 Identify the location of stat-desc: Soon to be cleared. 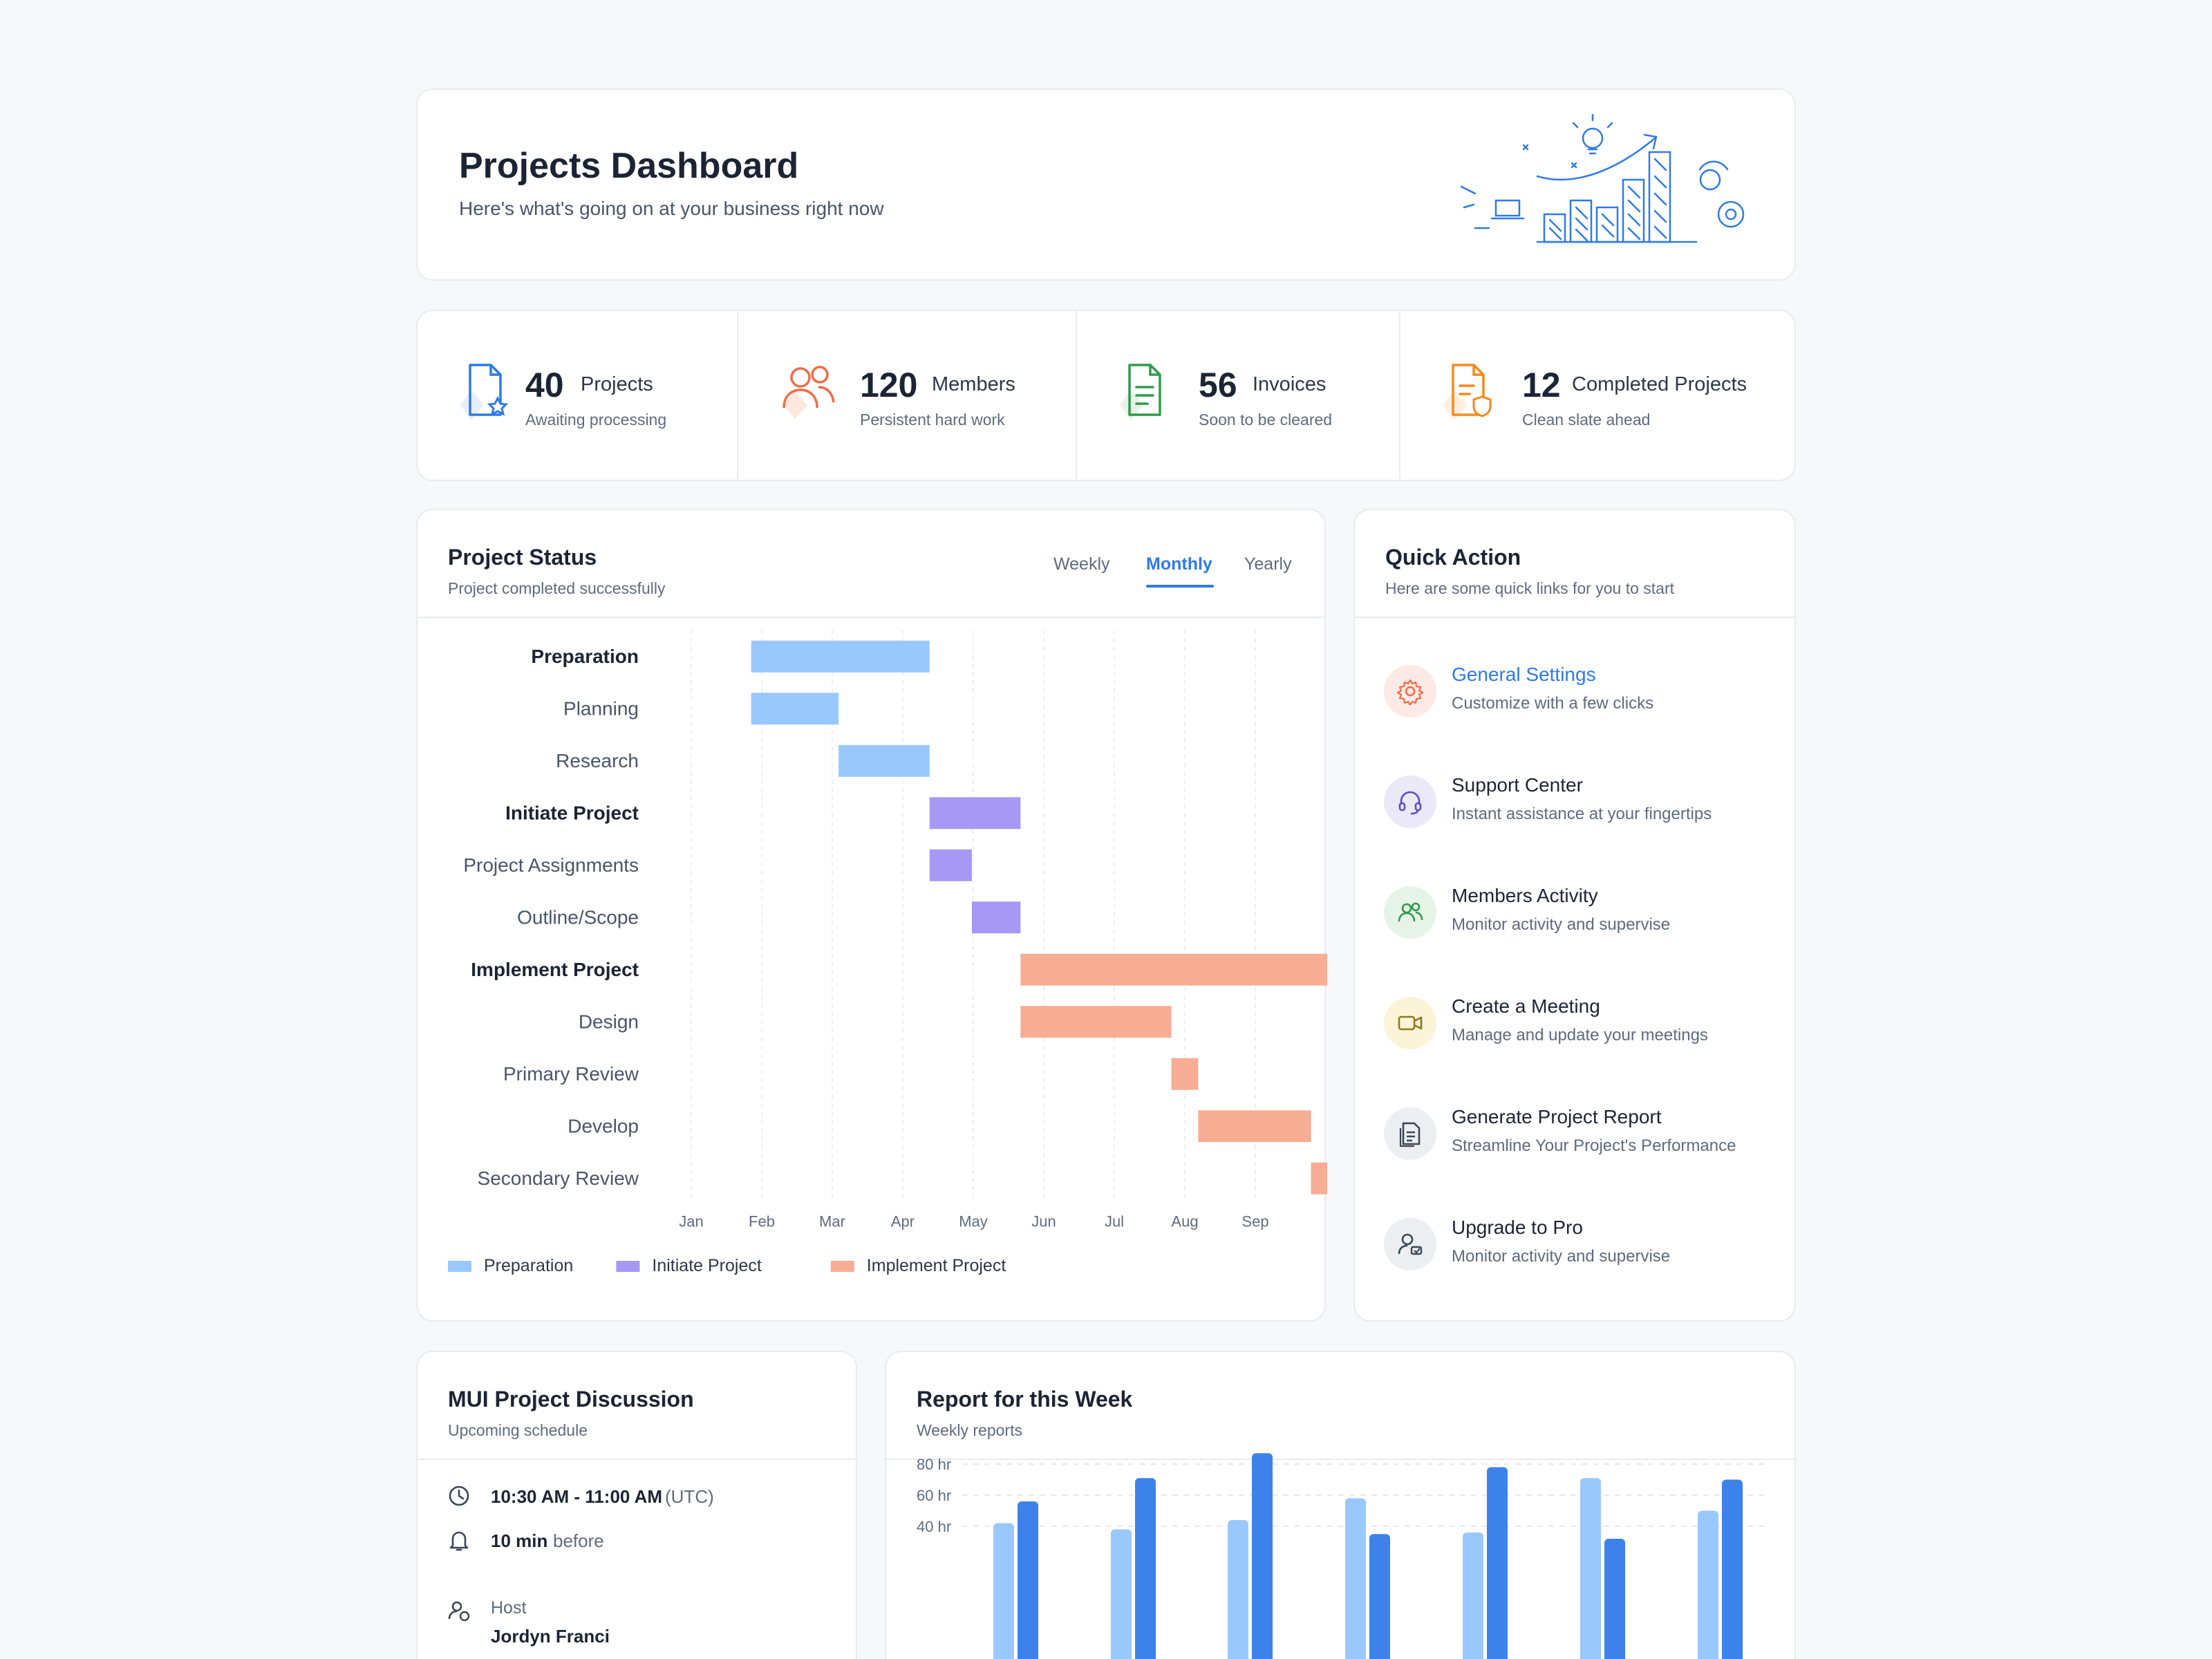
(1266, 420).